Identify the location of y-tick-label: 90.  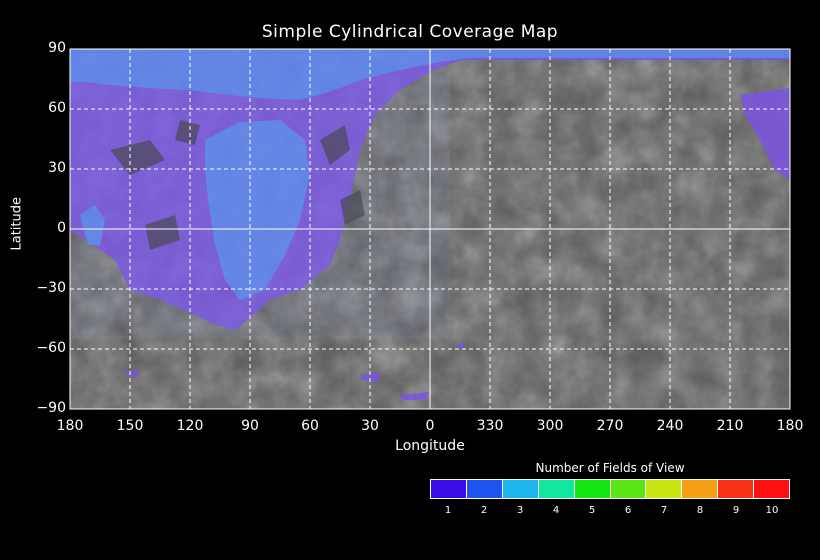
(57, 48).